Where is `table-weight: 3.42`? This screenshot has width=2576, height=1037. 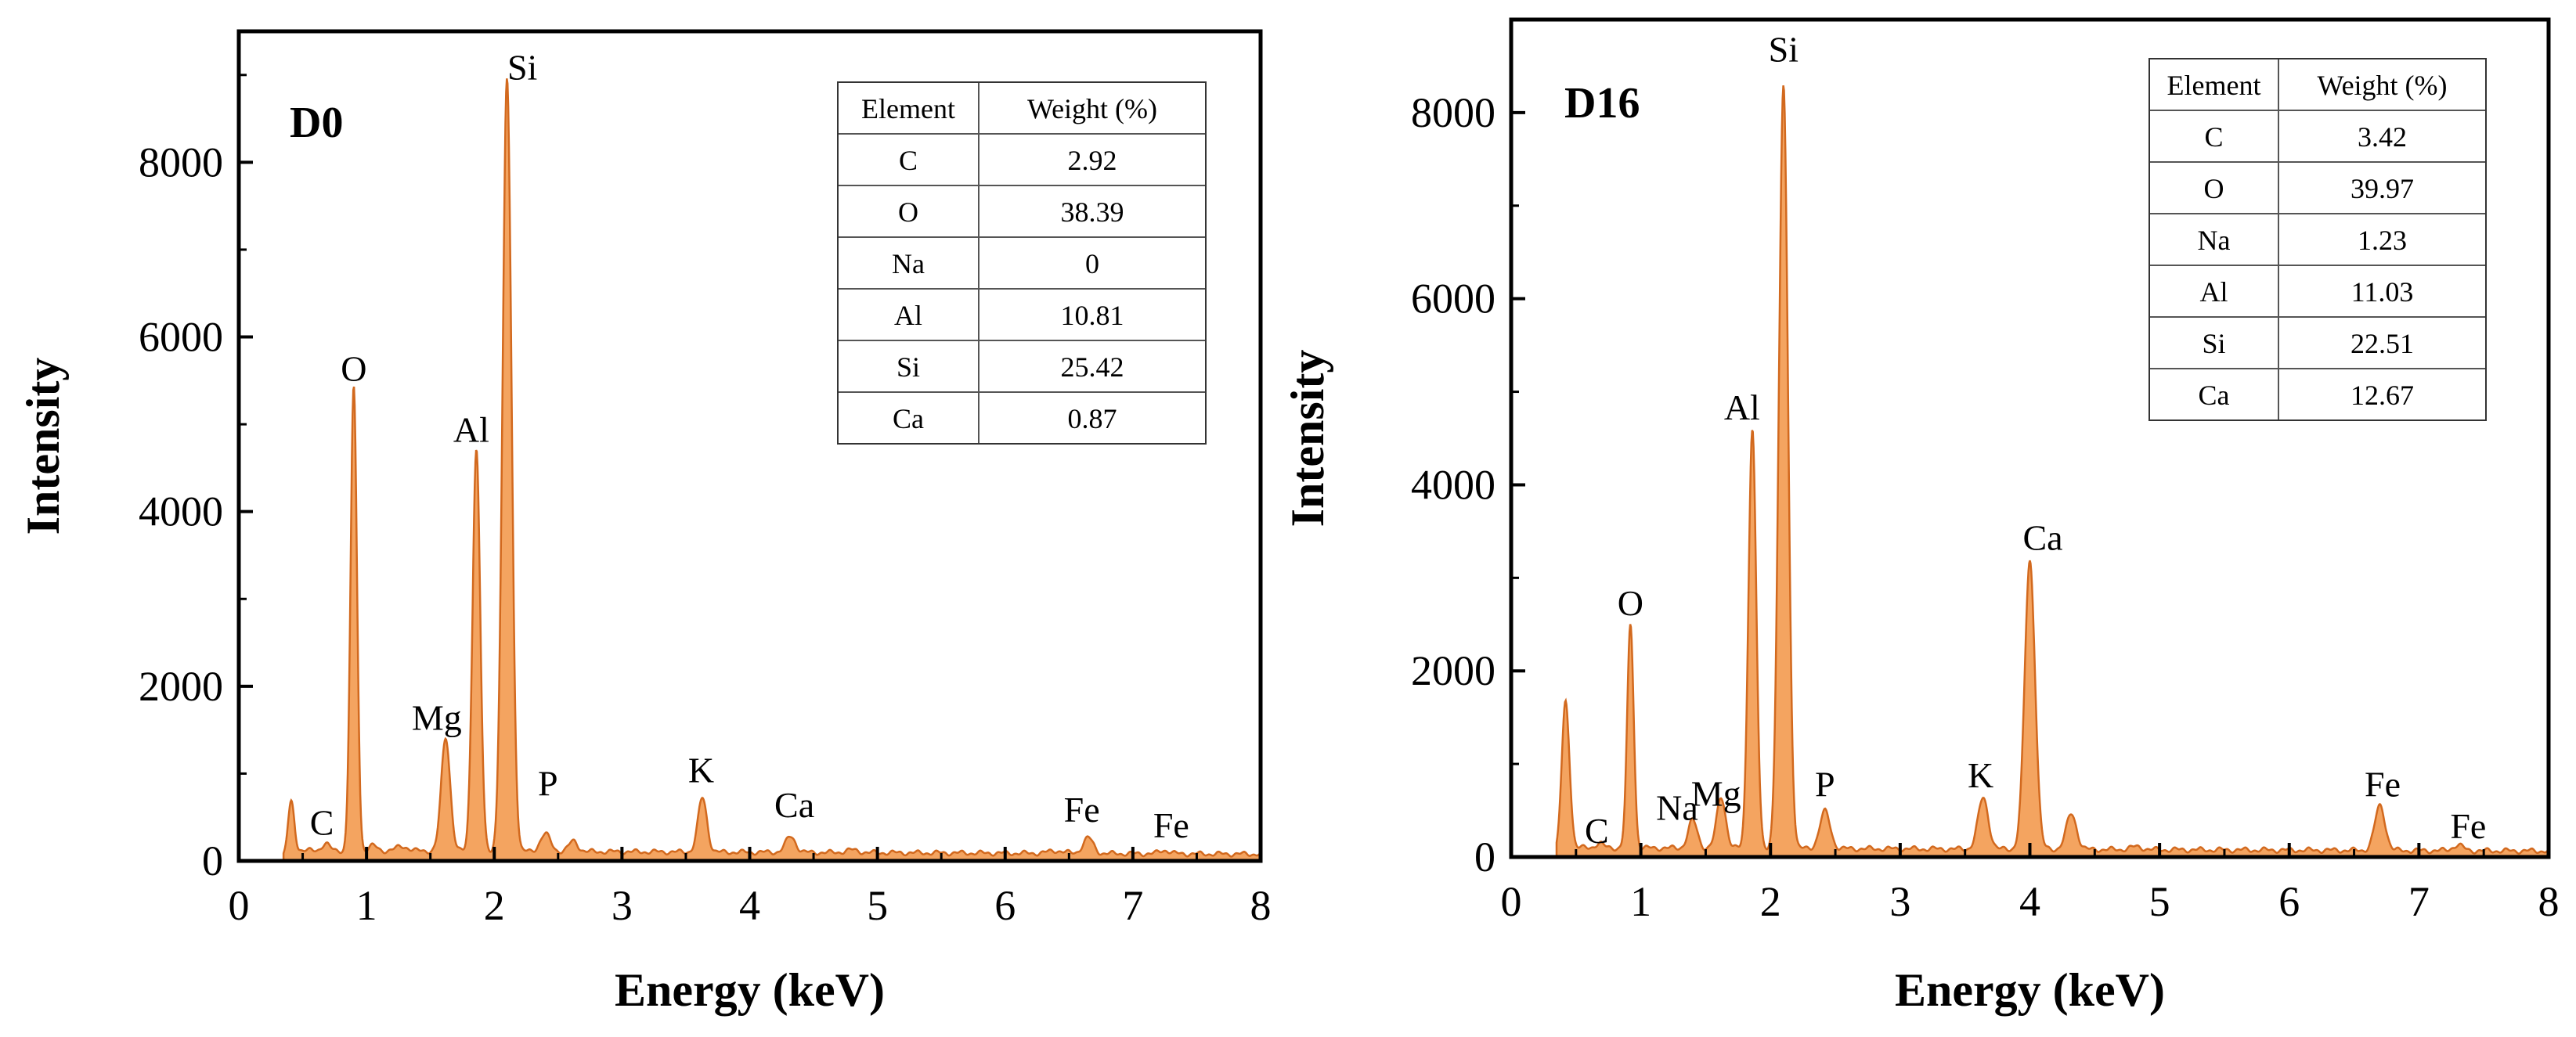 table-weight: 3.42 is located at coordinates (2382, 137).